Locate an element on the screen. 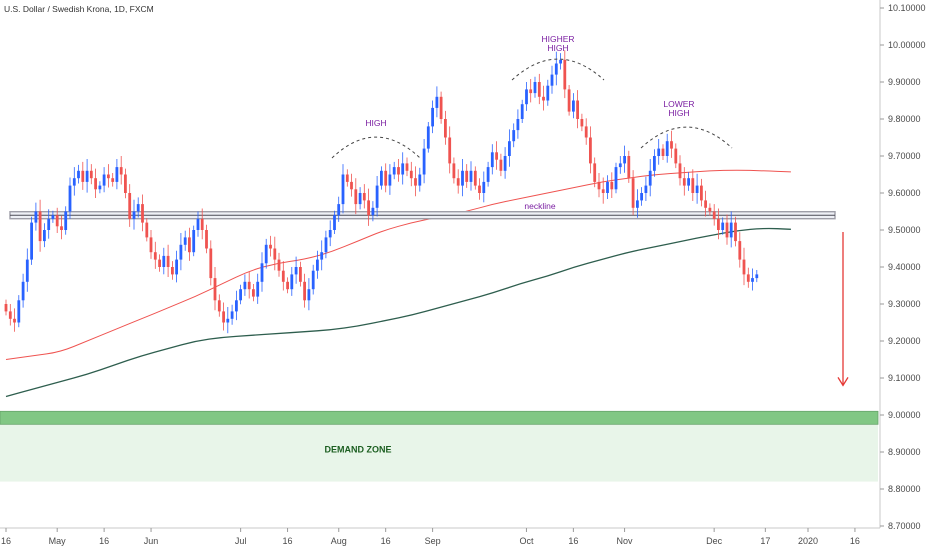  target-arrow-head is located at coordinates (843, 382).